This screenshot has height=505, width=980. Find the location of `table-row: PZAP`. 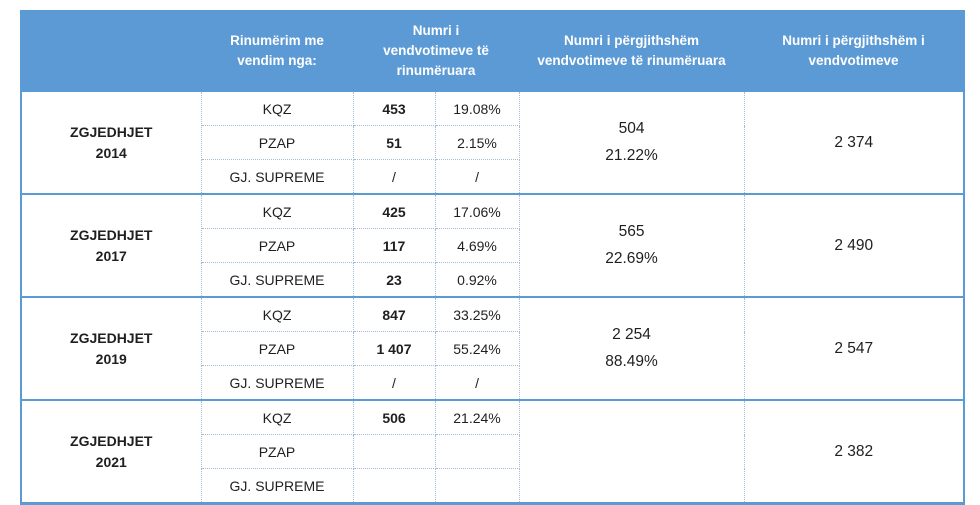

table-row: PZAP is located at coordinates (492, 451).